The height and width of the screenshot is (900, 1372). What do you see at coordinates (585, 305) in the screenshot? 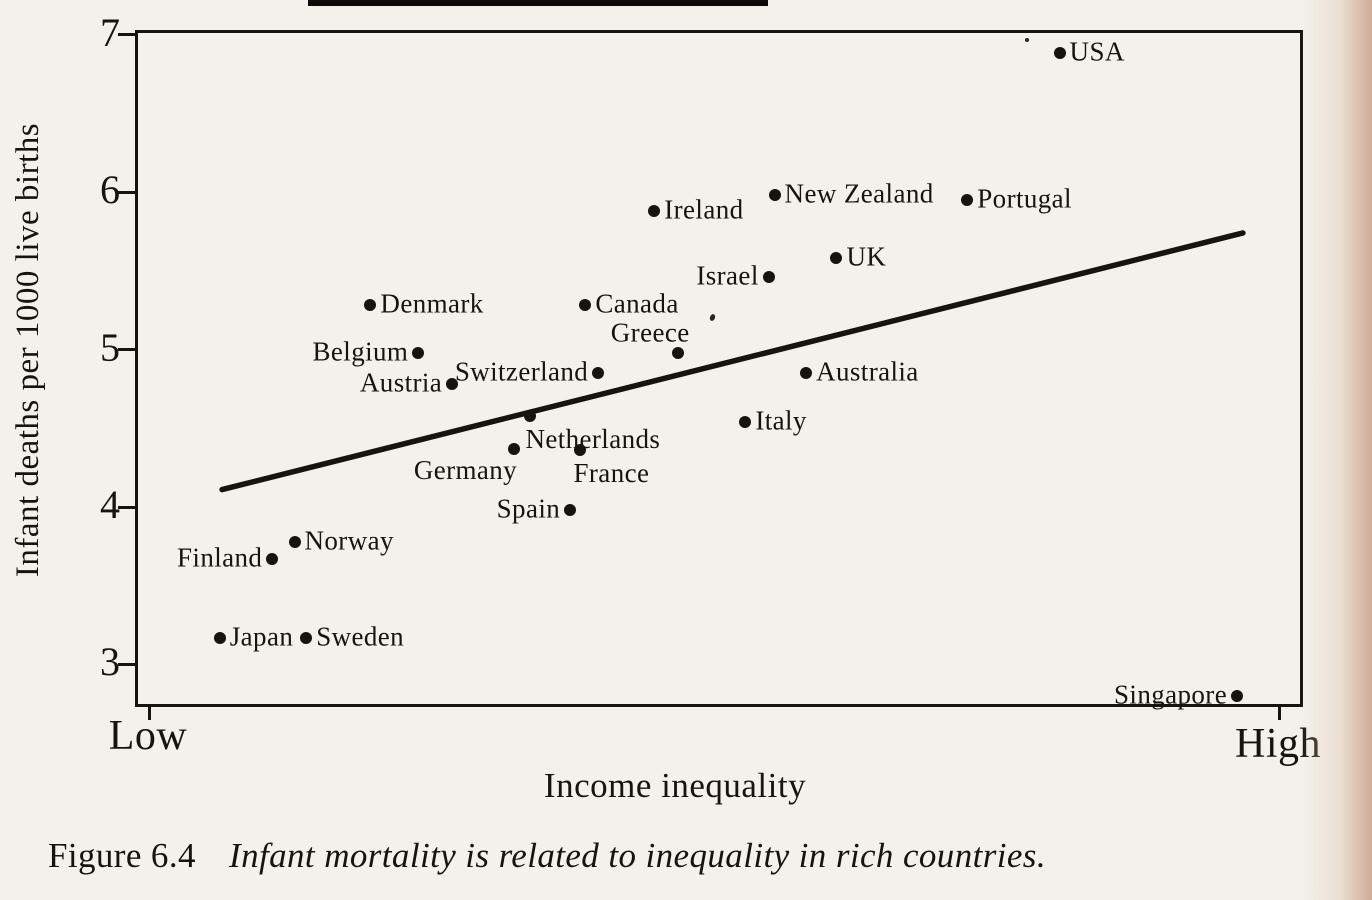
I see `data-point-canada` at bounding box center [585, 305].